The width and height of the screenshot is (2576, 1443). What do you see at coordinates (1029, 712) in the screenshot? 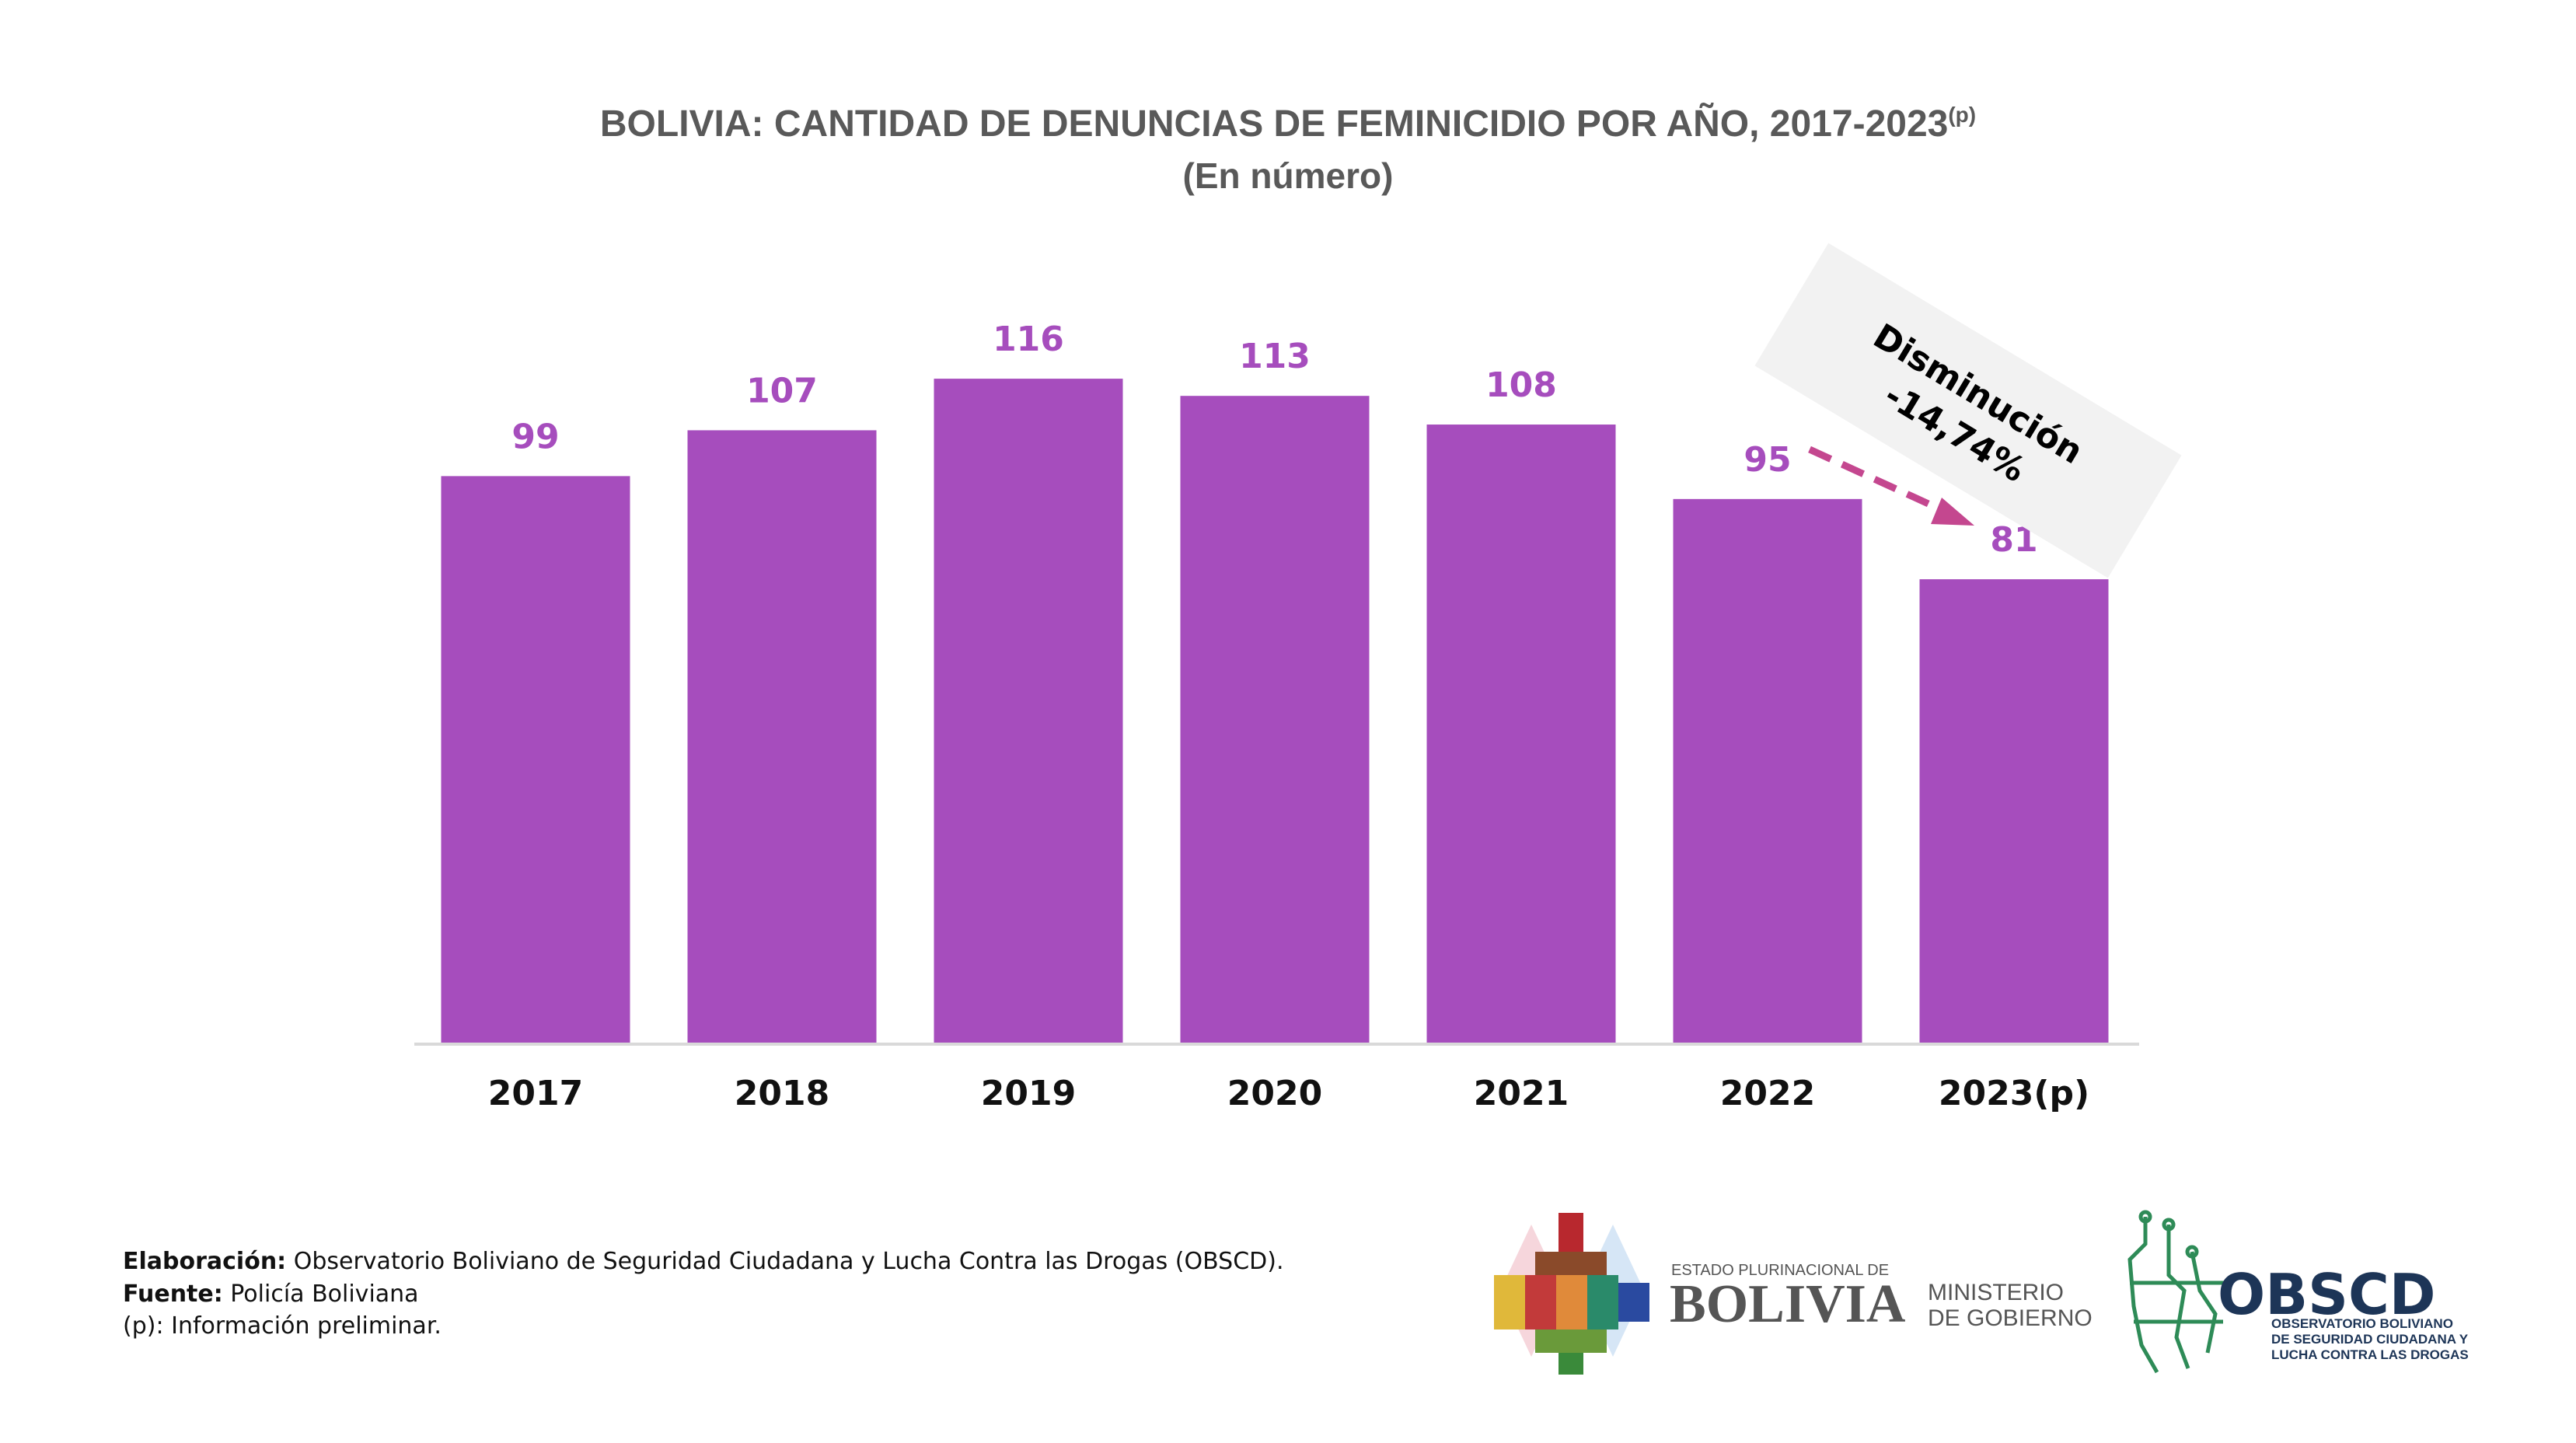
I see `bar-2019` at bounding box center [1029, 712].